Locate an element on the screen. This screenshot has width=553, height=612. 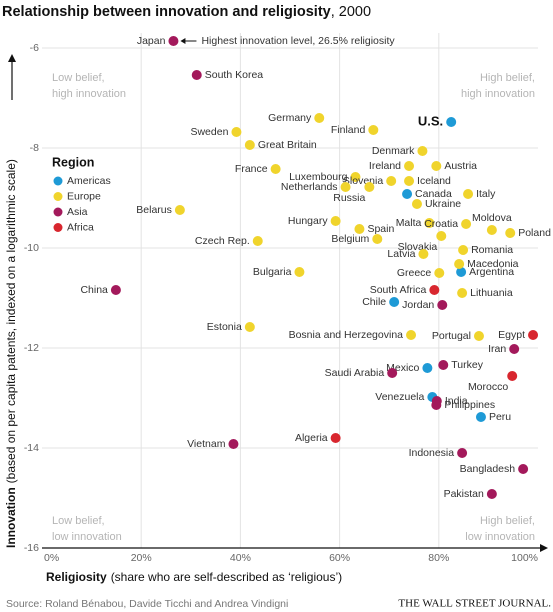
point-label: Chile is located at coordinates (374, 302).